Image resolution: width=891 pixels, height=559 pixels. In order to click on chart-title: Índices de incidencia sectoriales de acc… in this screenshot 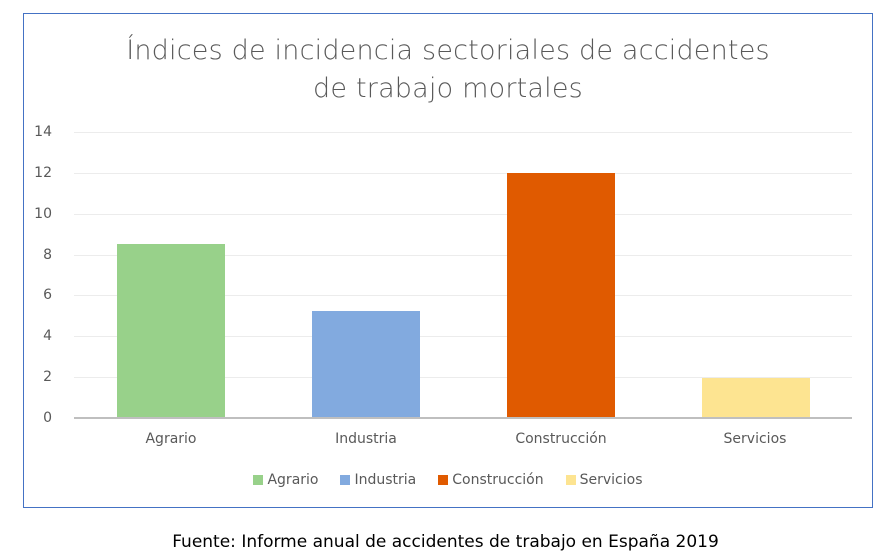, I will do `click(448, 70)`.